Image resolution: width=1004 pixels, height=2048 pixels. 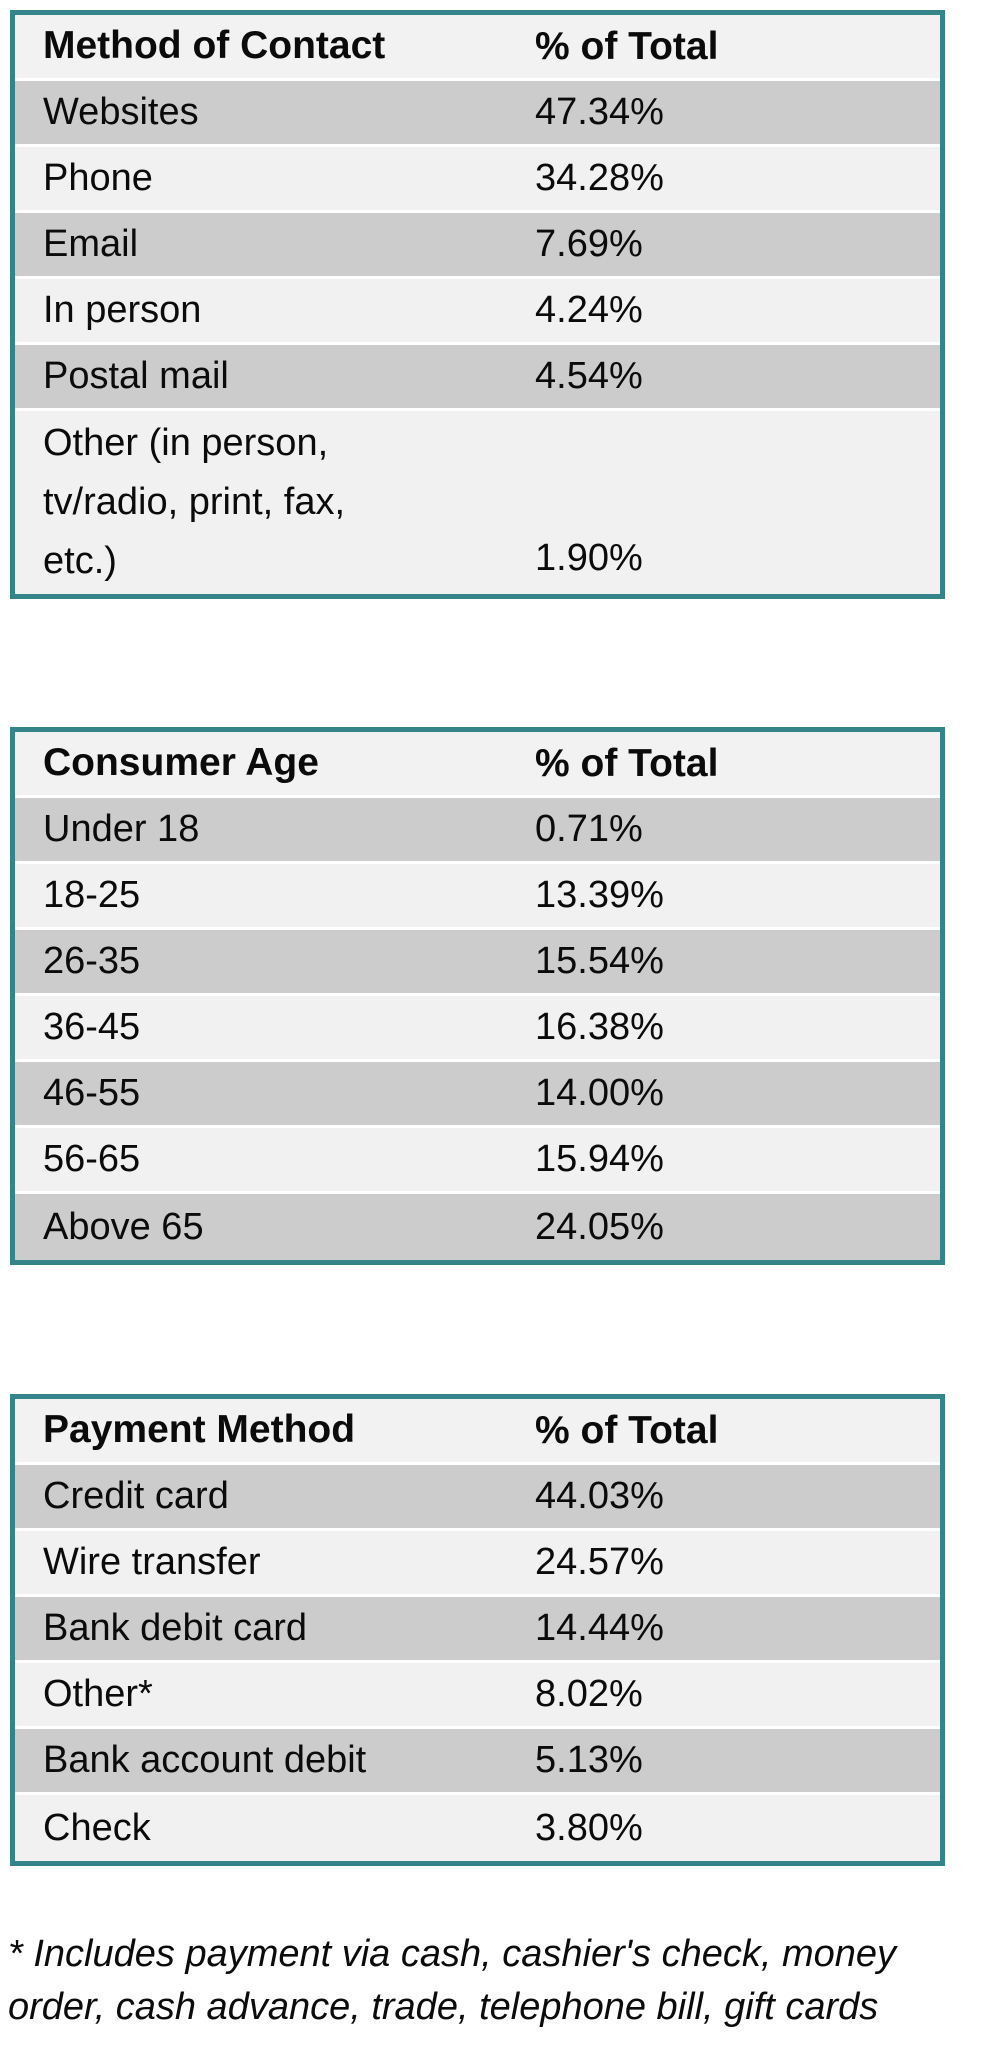 I want to click on table-row: Websites 47.34%, so click(x=477, y=114).